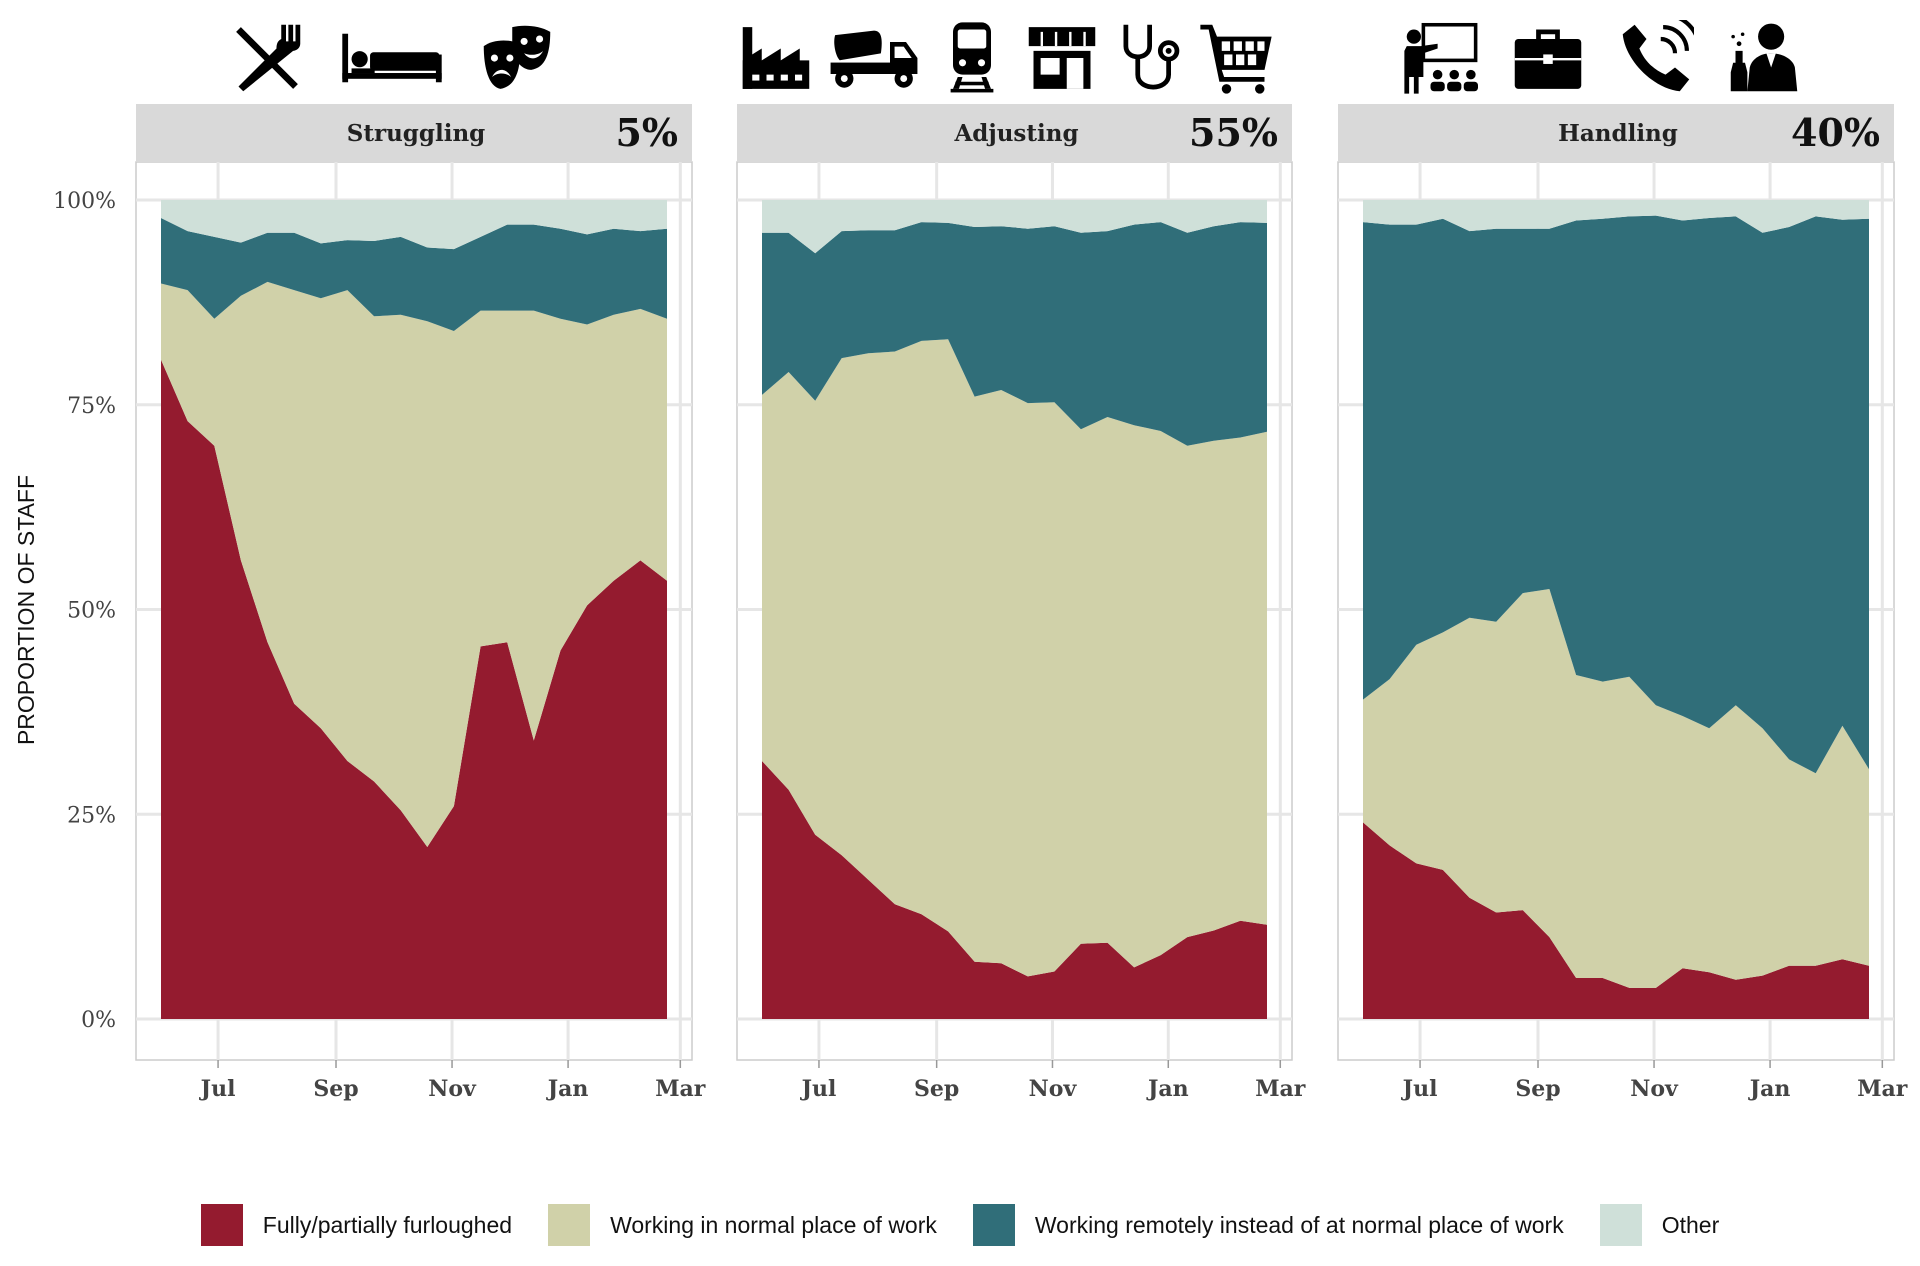  What do you see at coordinates (1548, 58) in the screenshot?
I see `briefcase-icon` at bounding box center [1548, 58].